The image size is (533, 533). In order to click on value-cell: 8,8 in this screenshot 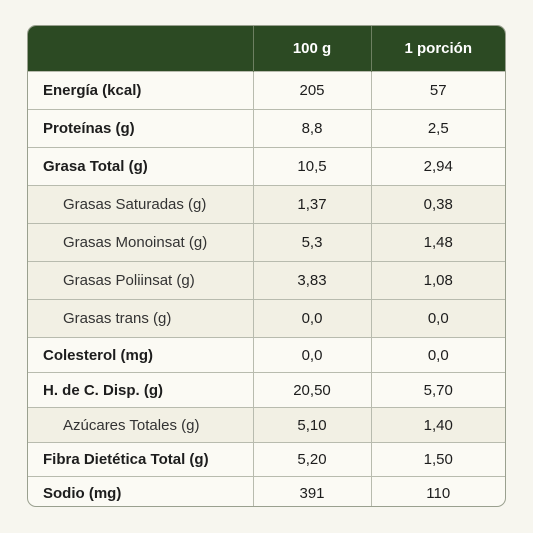, I will do `click(311, 128)`.